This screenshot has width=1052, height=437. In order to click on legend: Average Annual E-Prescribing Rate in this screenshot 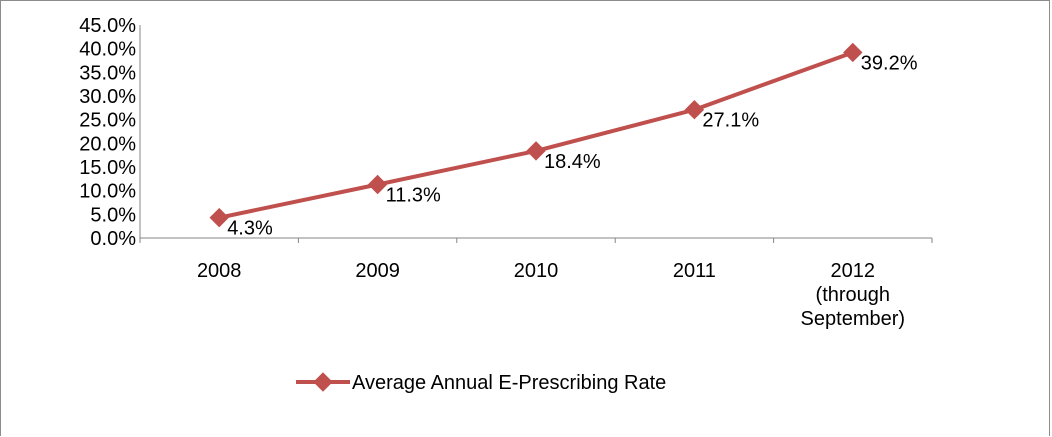, I will do `click(481, 383)`.